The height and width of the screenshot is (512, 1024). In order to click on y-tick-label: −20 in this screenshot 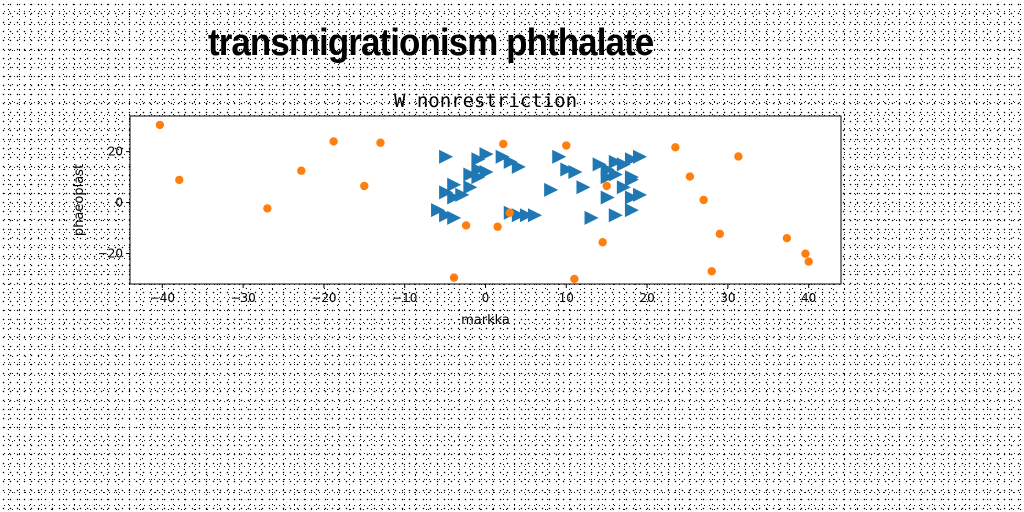, I will do `click(110, 253)`.